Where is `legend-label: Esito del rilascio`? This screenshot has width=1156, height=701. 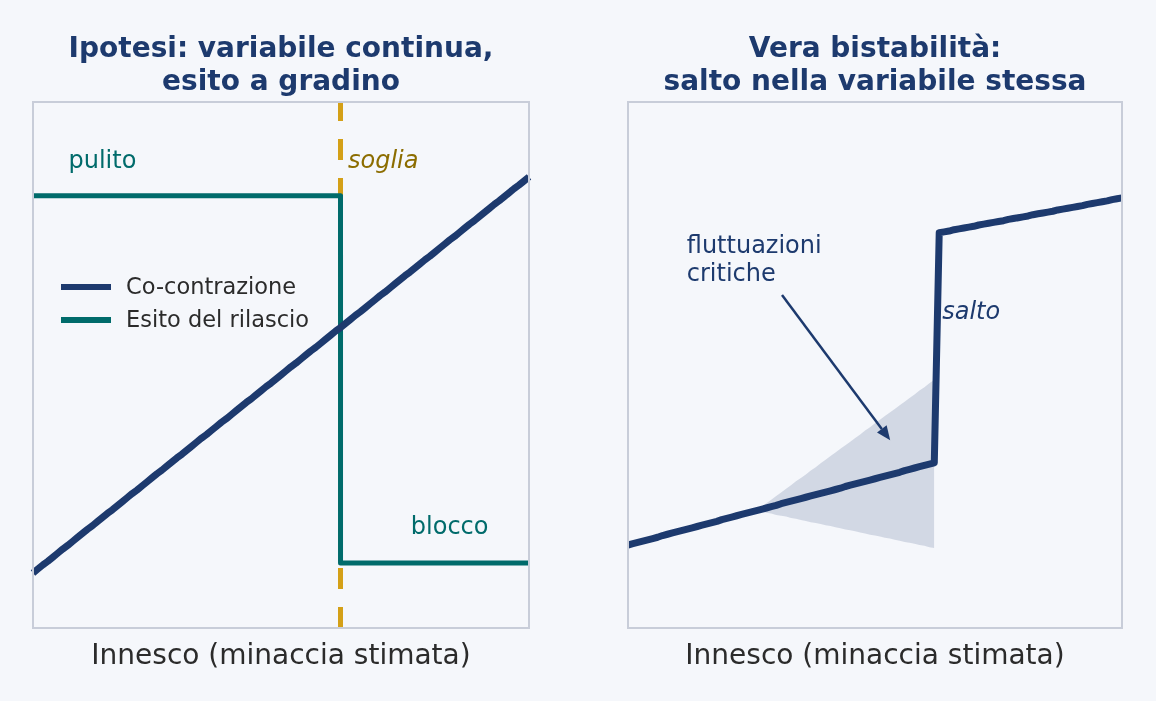 legend-label: Esito del rilascio is located at coordinates (218, 319).